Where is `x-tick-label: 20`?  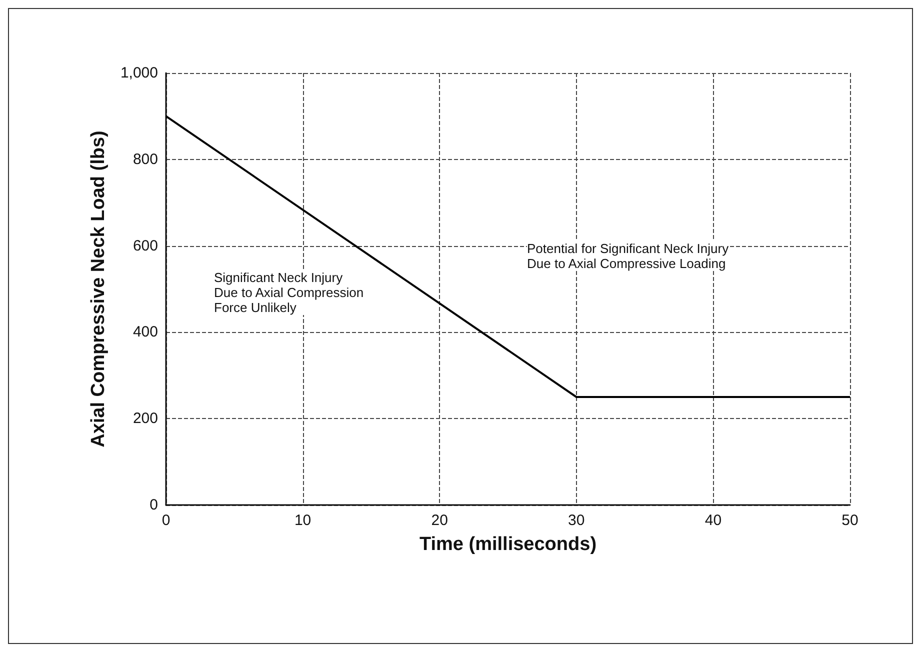 x-tick-label: 20 is located at coordinates (439, 520).